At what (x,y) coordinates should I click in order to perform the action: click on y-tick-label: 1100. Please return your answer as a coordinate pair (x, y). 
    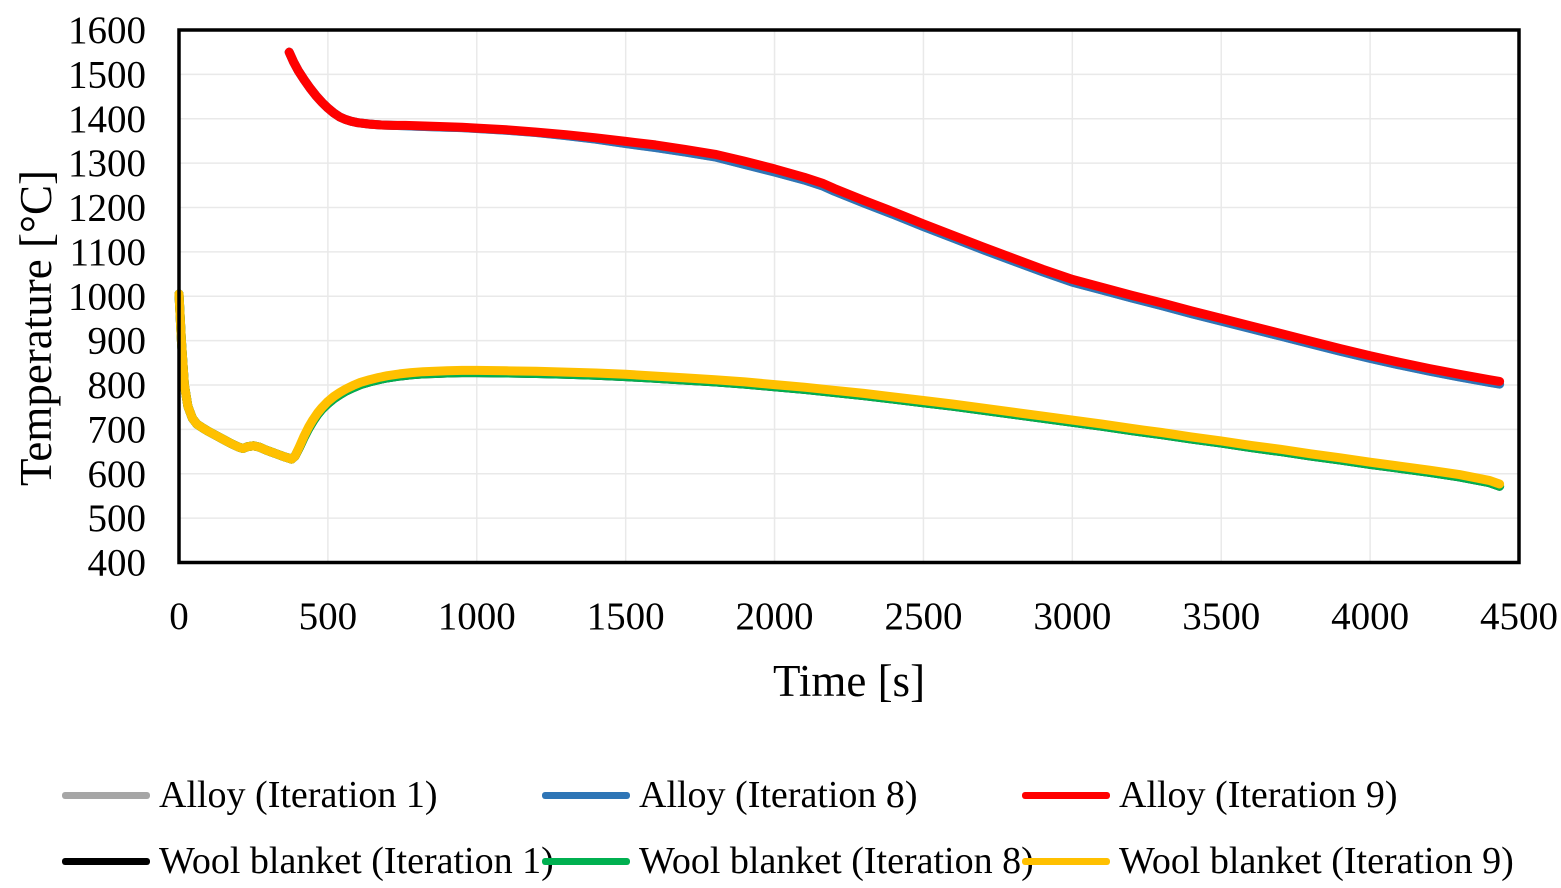
    Looking at the image, I should click on (107, 252).